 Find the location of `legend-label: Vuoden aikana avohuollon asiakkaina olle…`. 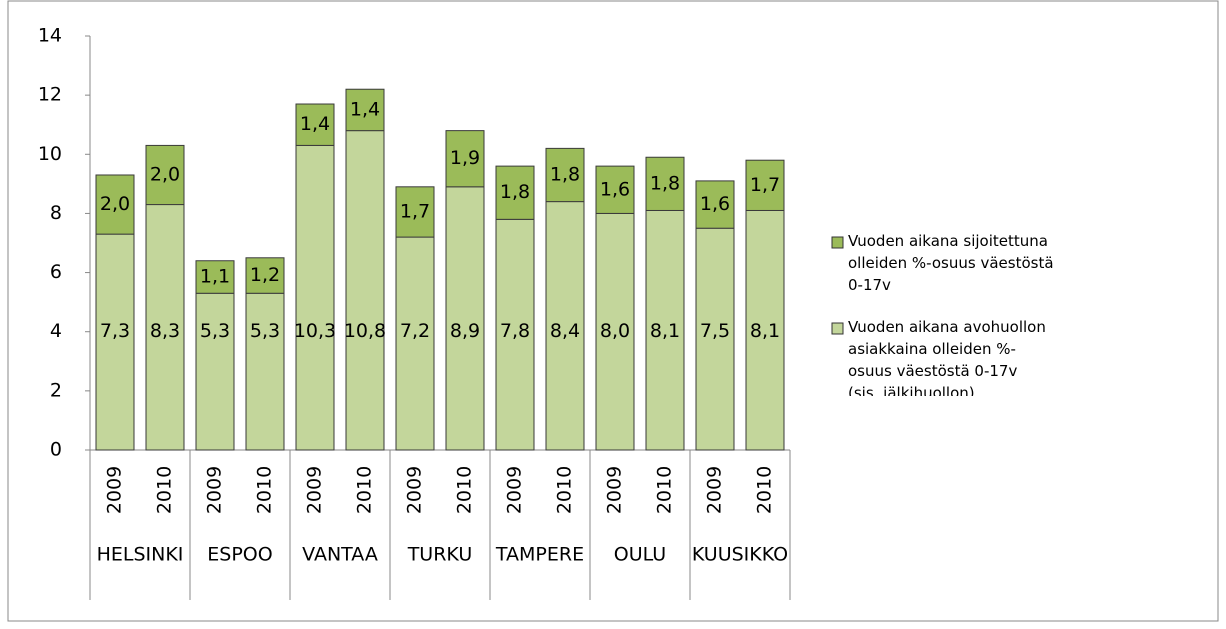

legend-label: Vuoden aikana avohuollon asiakkaina olle… is located at coordinates (947, 357).